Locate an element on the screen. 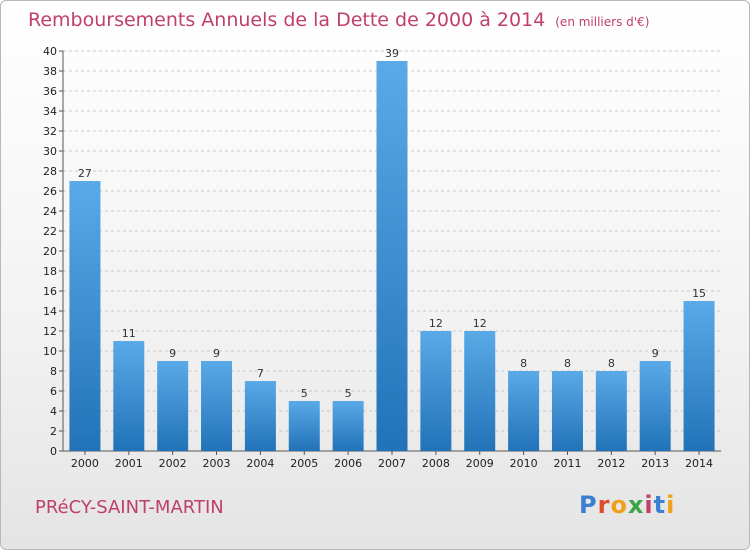 The height and width of the screenshot is (550, 750). y-tick-label: 30 is located at coordinates (50, 151).